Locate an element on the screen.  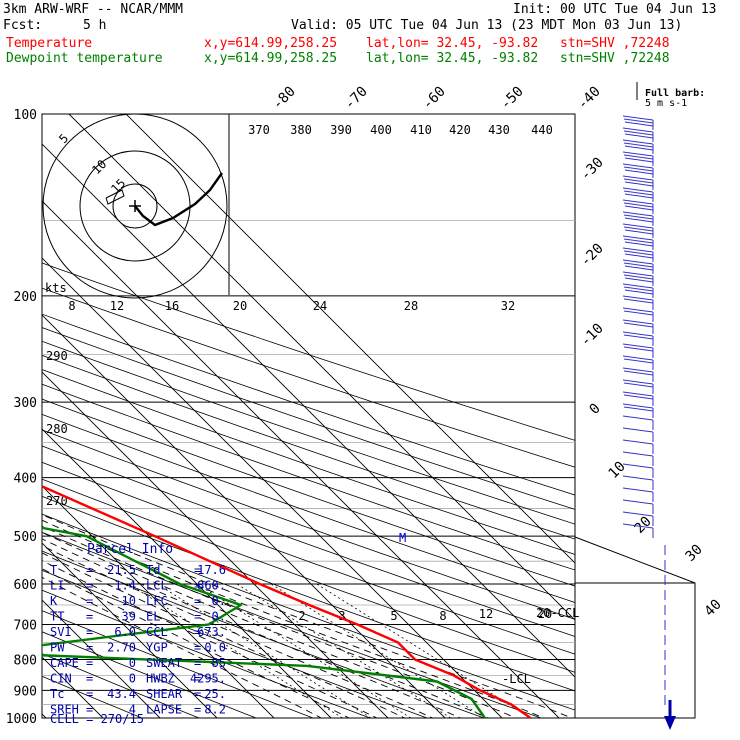
isotherm-top-label: -70 is located at coordinates (356, 98).